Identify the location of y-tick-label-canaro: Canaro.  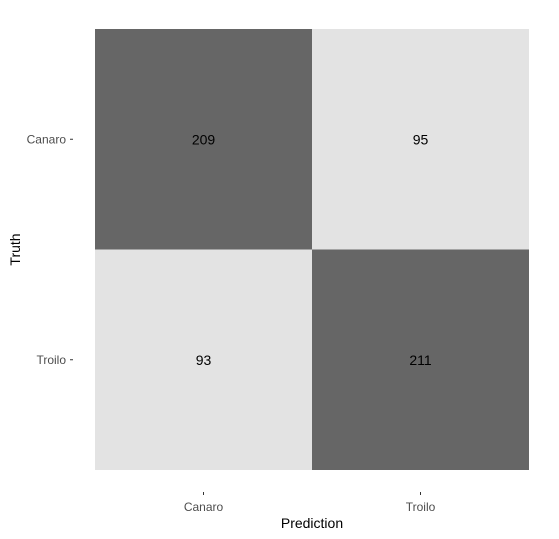
(47, 139).